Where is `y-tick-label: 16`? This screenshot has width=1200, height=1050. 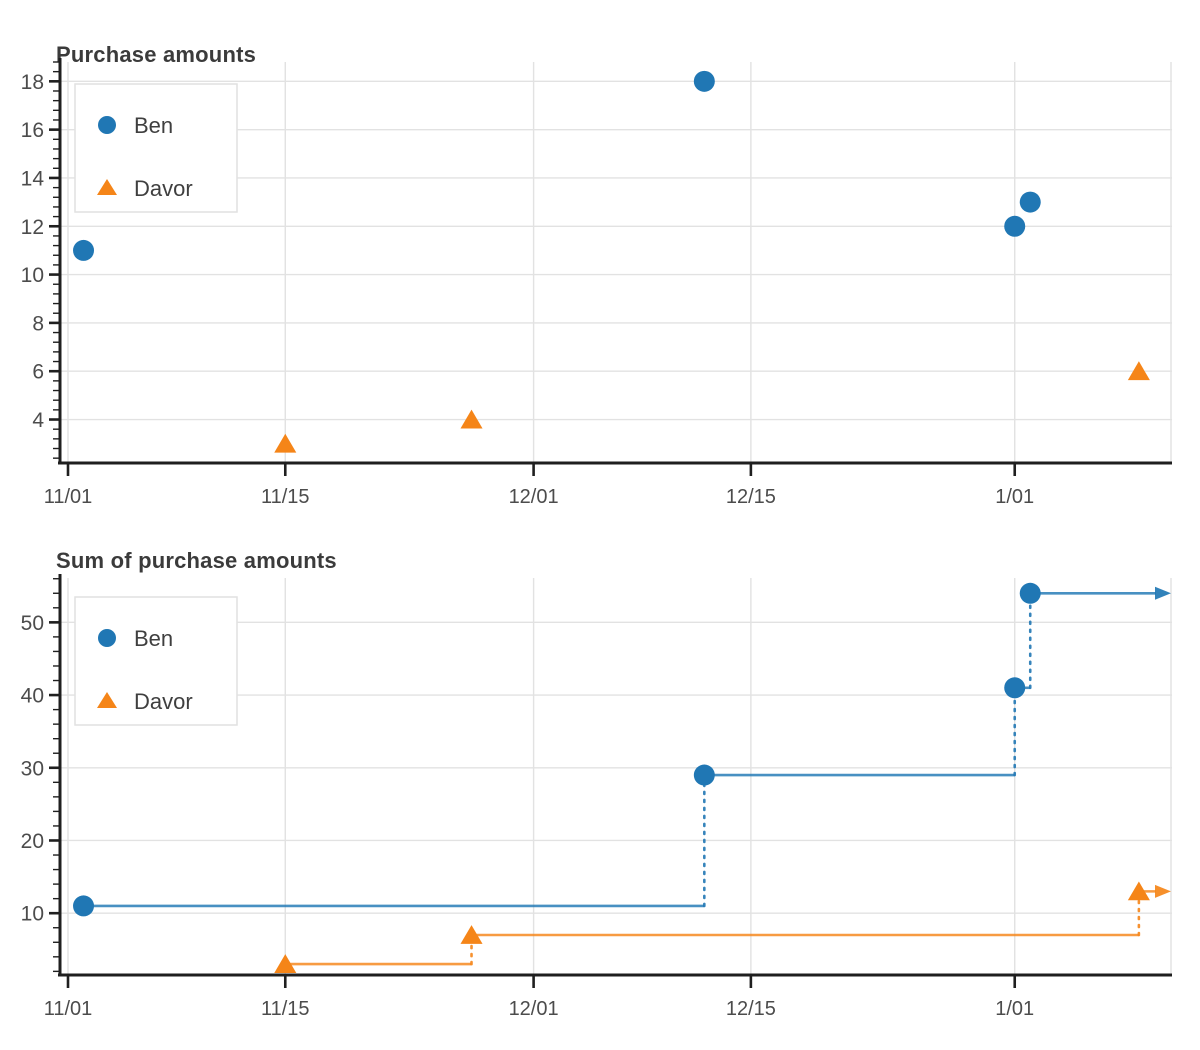
y-tick-label: 16 is located at coordinates (32, 130).